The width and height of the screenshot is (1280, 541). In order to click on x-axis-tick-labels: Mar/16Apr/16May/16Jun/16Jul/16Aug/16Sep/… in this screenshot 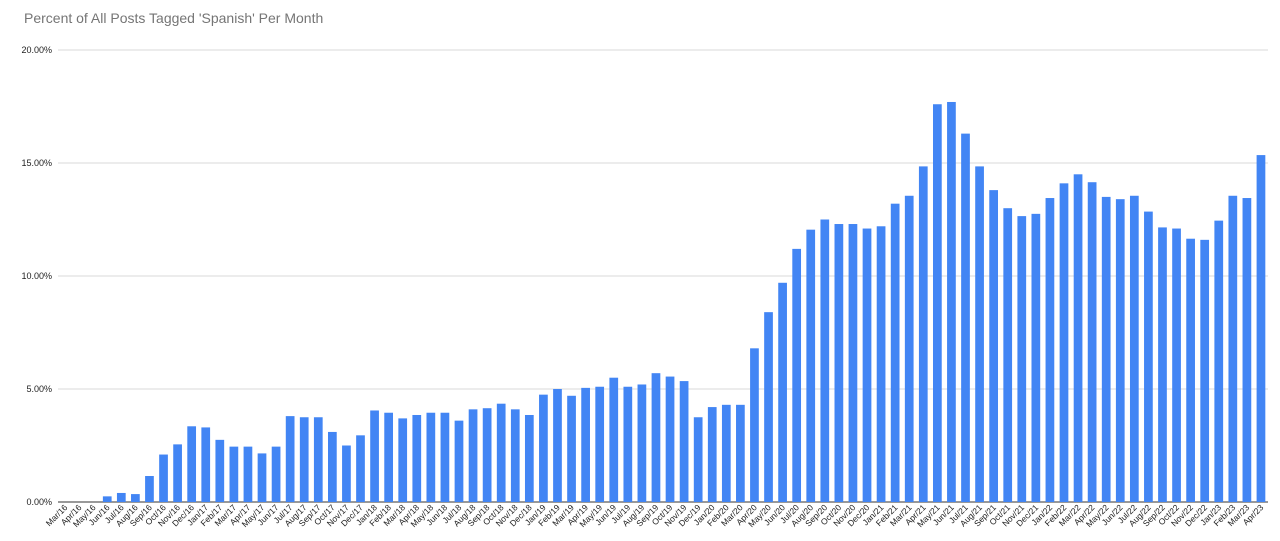, I will do `click(655, 515)`.